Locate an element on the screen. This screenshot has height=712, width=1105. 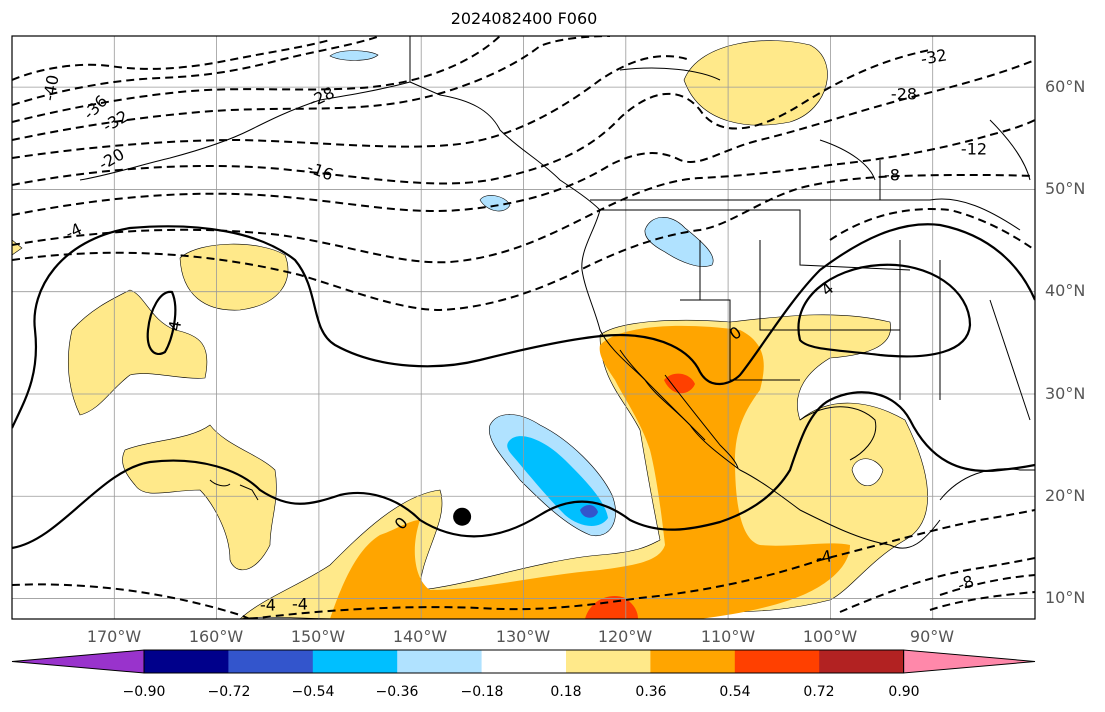
anomaly-fill-blue is located at coordinates (589, 511).